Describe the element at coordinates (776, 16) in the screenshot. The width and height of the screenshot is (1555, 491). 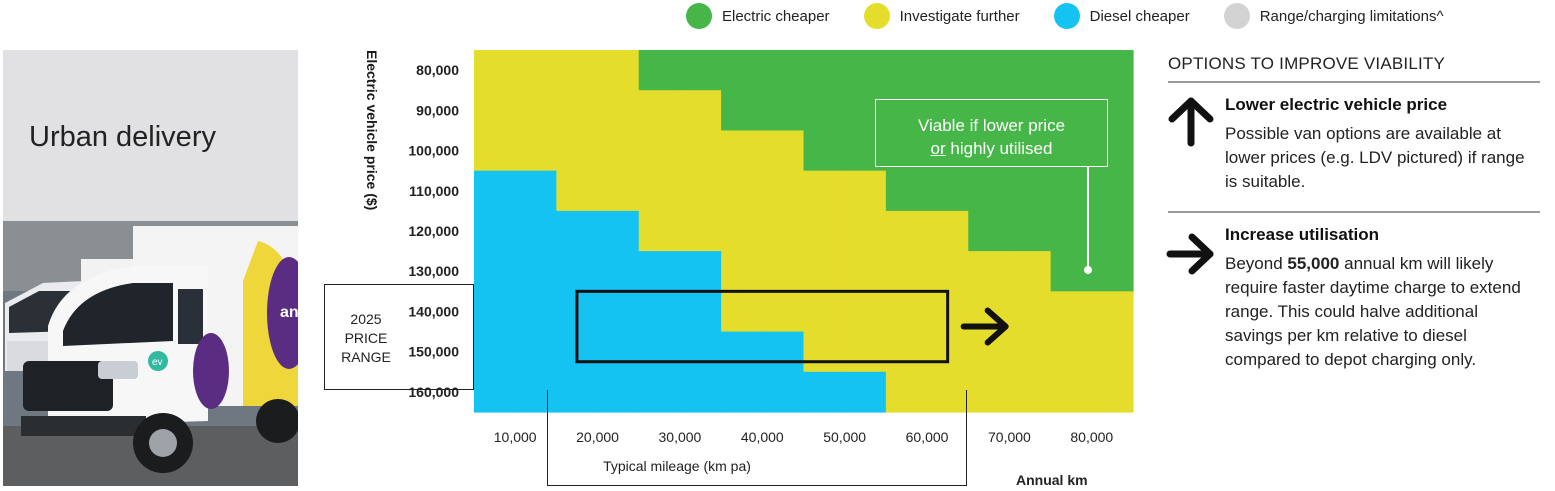
I see `legend-label: Electric cheaper` at that location.